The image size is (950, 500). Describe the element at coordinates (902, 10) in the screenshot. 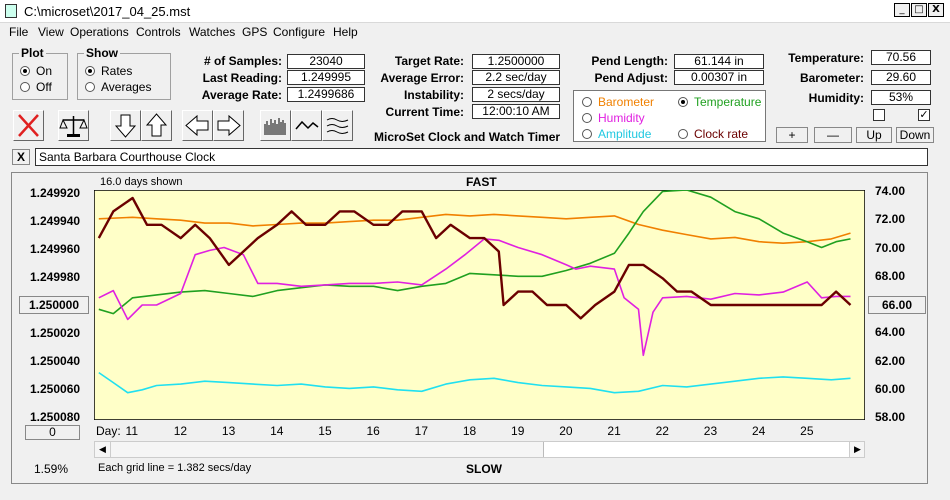

I see `minimize-button: _` at that location.